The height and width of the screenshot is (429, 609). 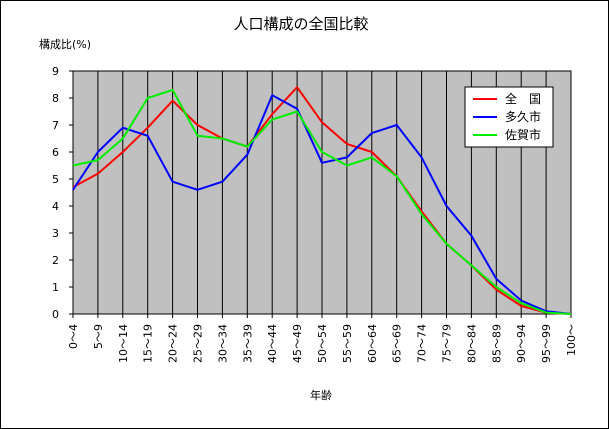 What do you see at coordinates (55, 98) in the screenshot?
I see `y-tick-label: 8` at bounding box center [55, 98].